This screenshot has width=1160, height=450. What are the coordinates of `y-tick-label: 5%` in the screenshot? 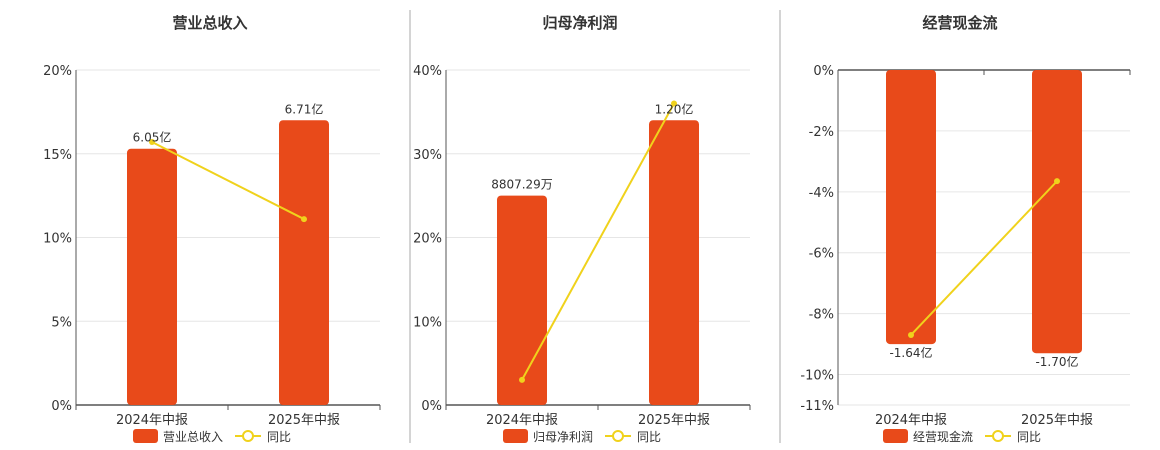 It's located at (61, 322).